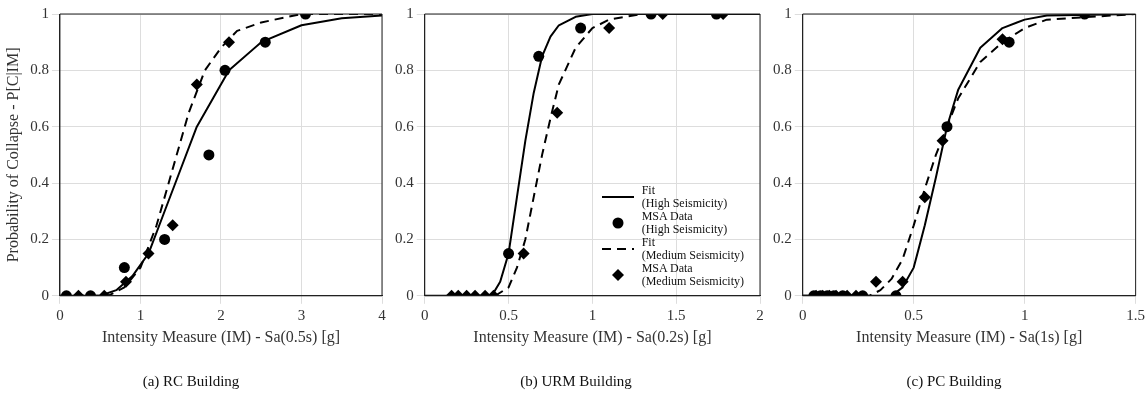 The image size is (1148, 401). Describe the element at coordinates (576, 381) in the screenshot. I see `text: (b) URM Building` at that location.